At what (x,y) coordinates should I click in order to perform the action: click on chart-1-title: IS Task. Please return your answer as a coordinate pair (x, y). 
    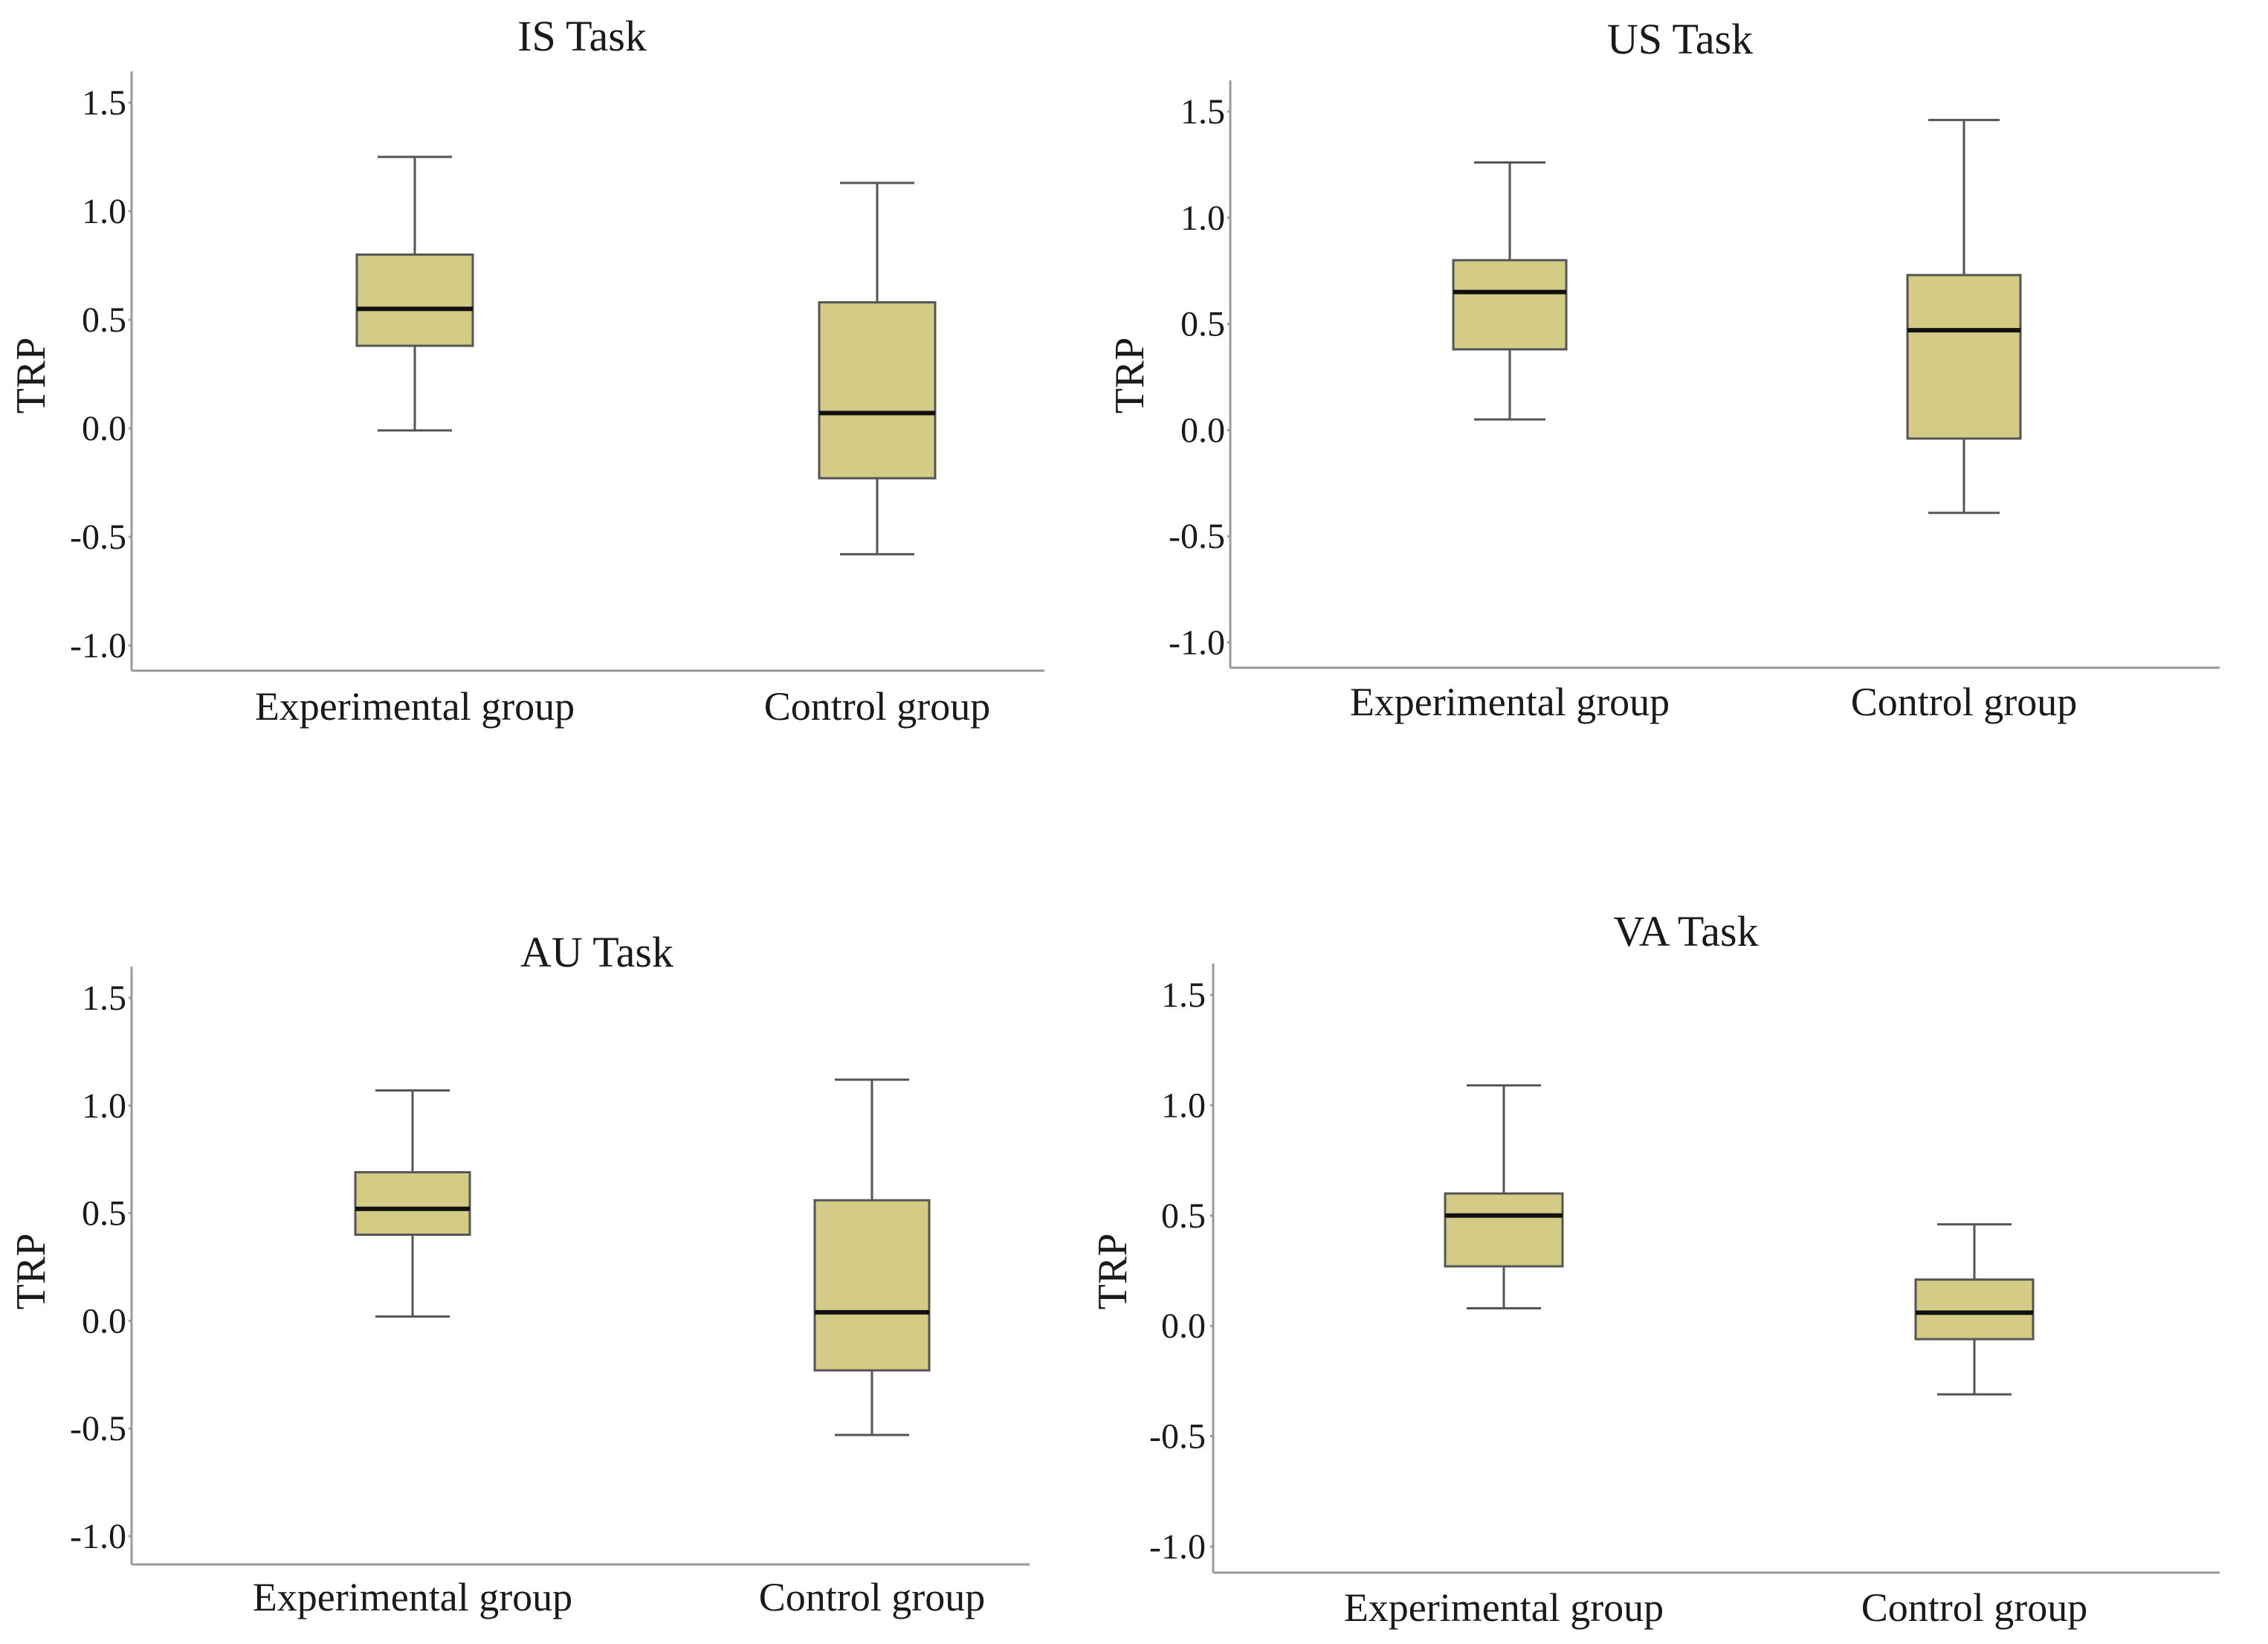
    Looking at the image, I should click on (582, 36).